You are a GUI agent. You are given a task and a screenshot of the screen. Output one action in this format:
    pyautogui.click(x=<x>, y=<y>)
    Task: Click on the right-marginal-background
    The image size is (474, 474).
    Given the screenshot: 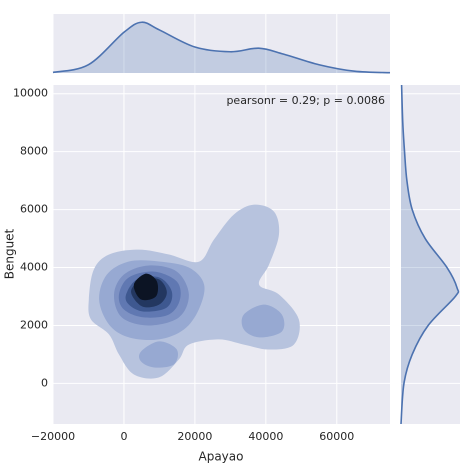 What is the action you would take?
    pyautogui.click(x=430, y=254)
    